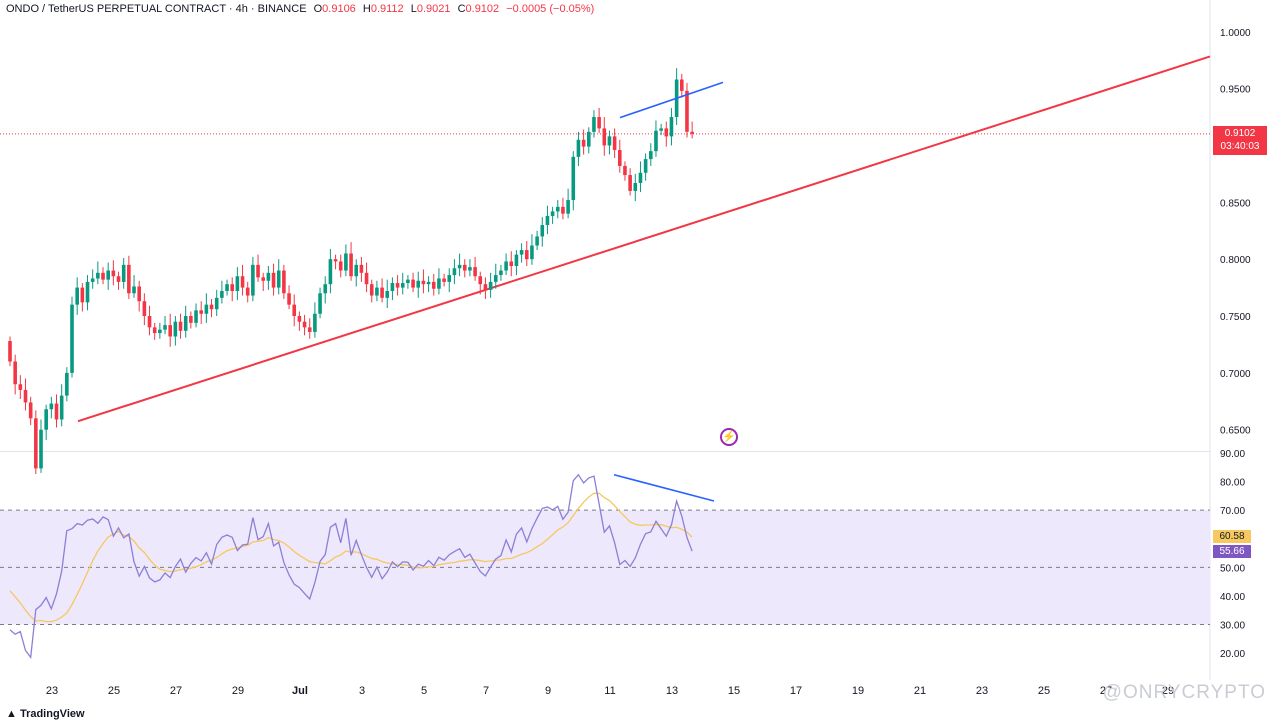  Describe the element at coordinates (1232, 568) in the screenshot. I see `rsi-tick-label: 50.00` at that location.